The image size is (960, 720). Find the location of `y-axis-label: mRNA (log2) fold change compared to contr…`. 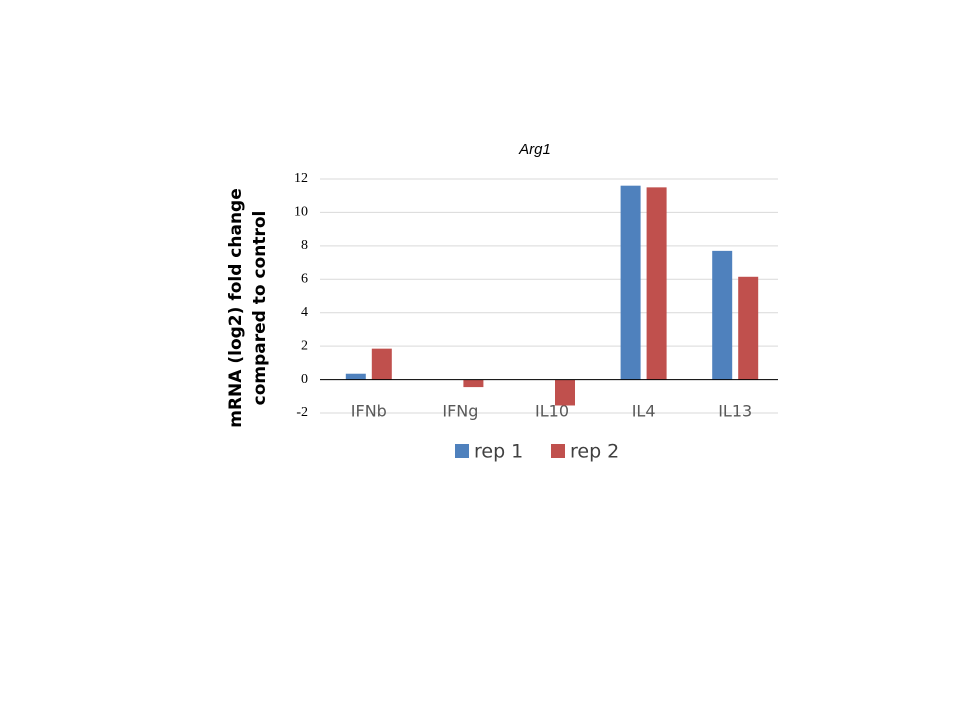

y-axis-label: mRNA (log2) fold change compared to contr… is located at coordinates (248, 308).